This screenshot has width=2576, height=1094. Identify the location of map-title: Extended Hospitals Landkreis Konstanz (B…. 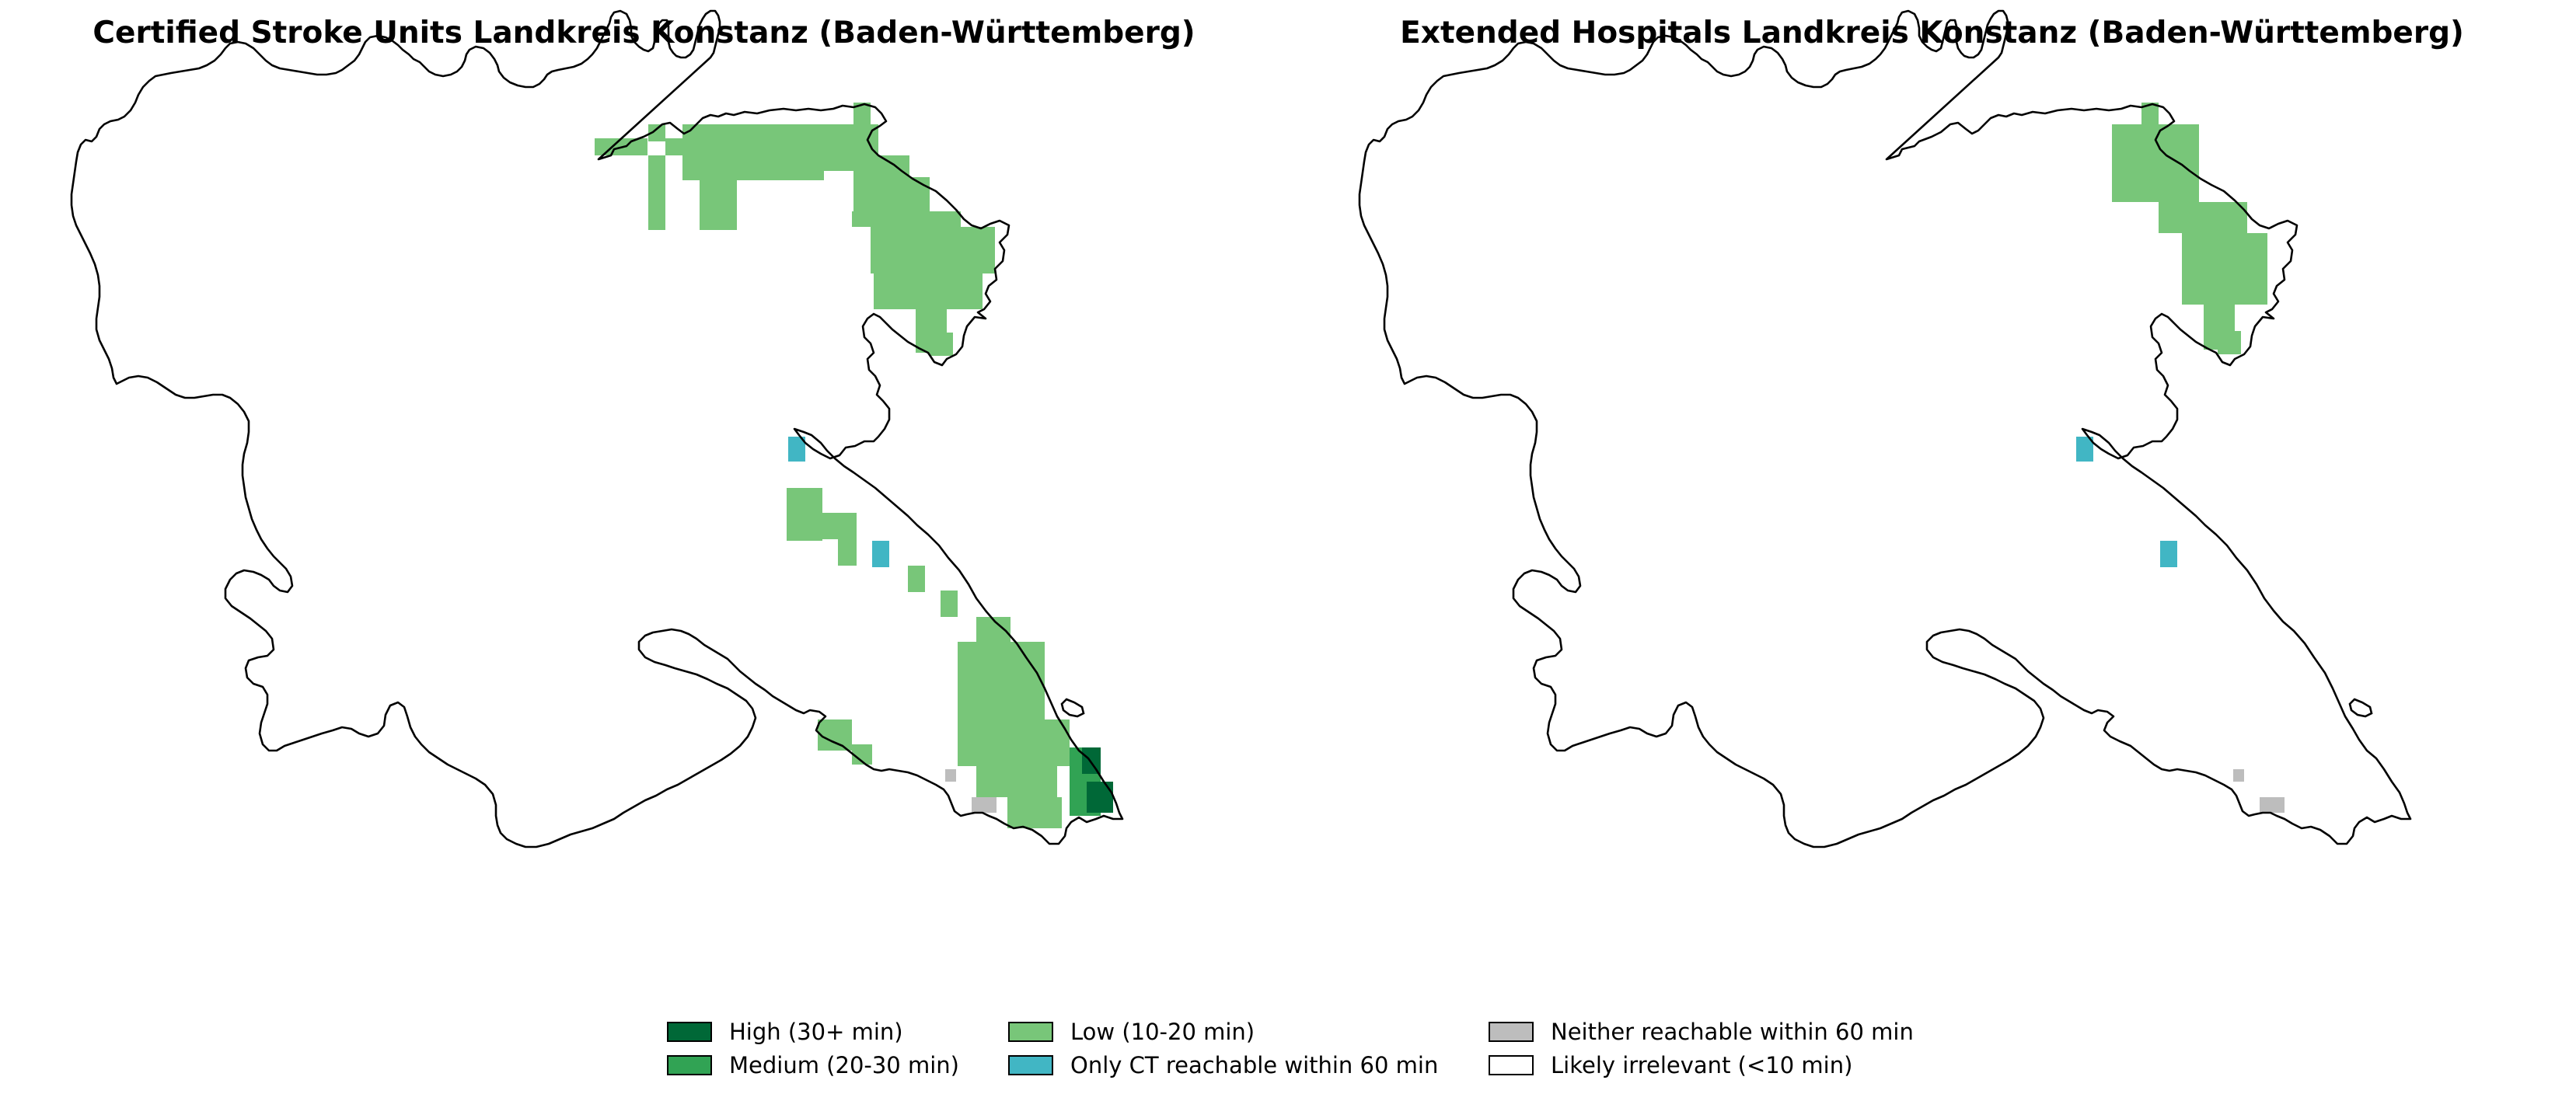
(1932, 33).